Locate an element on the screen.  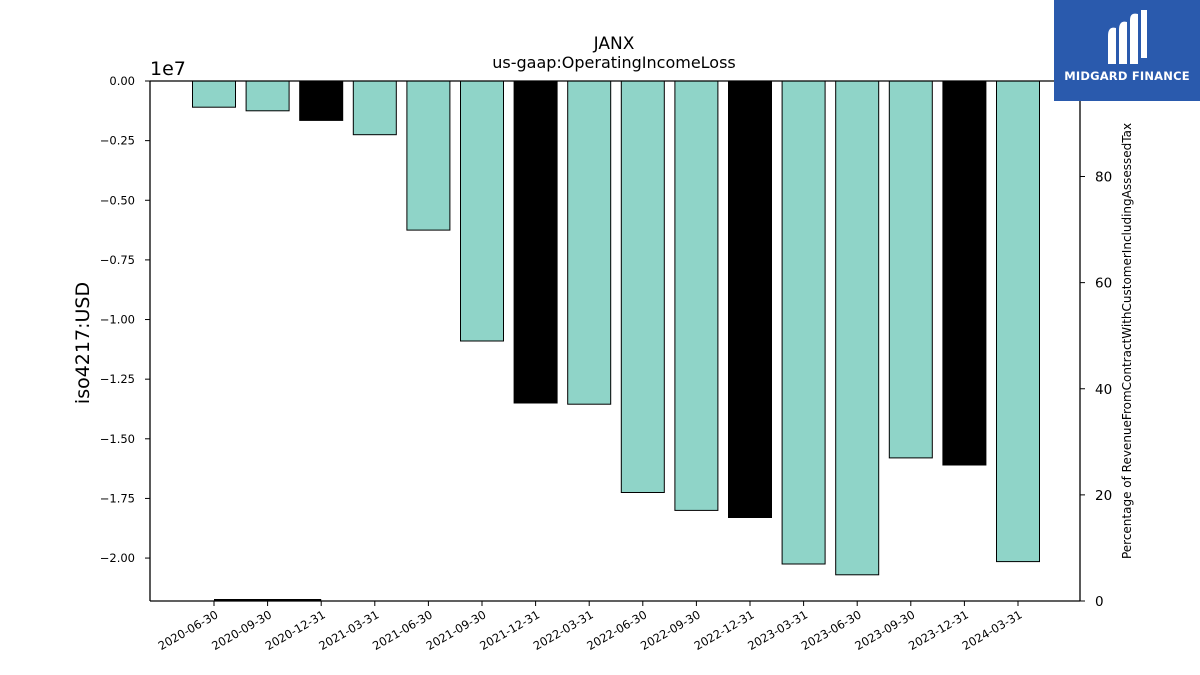
x-tick-label: 2023-03-31 is located at coordinates (777, 630).